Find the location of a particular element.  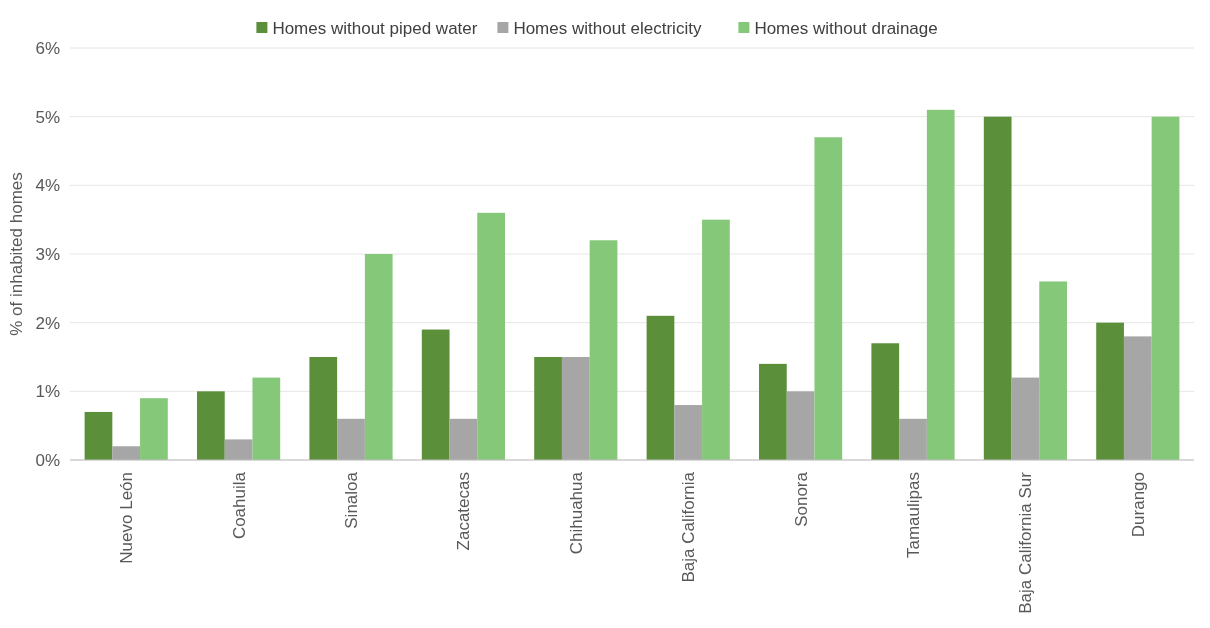

legend-label: Homes without piped water is located at coordinates (375, 28).